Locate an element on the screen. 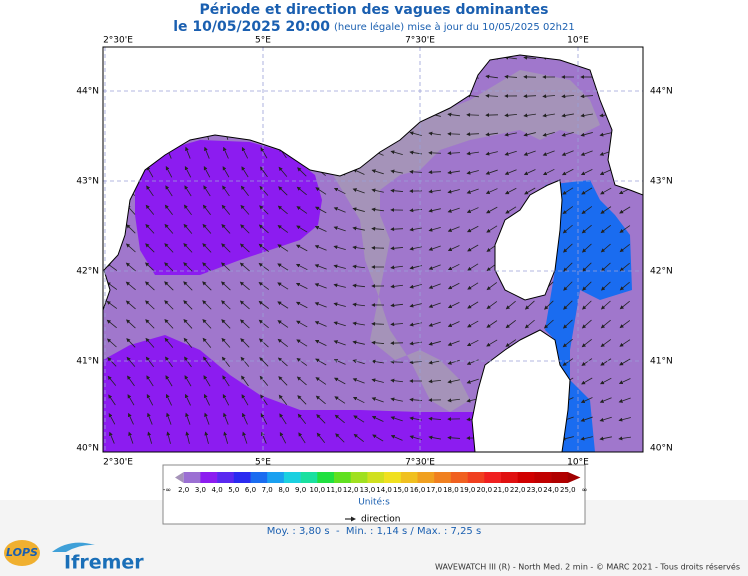  unit: Unité:s is located at coordinates (374, 502).